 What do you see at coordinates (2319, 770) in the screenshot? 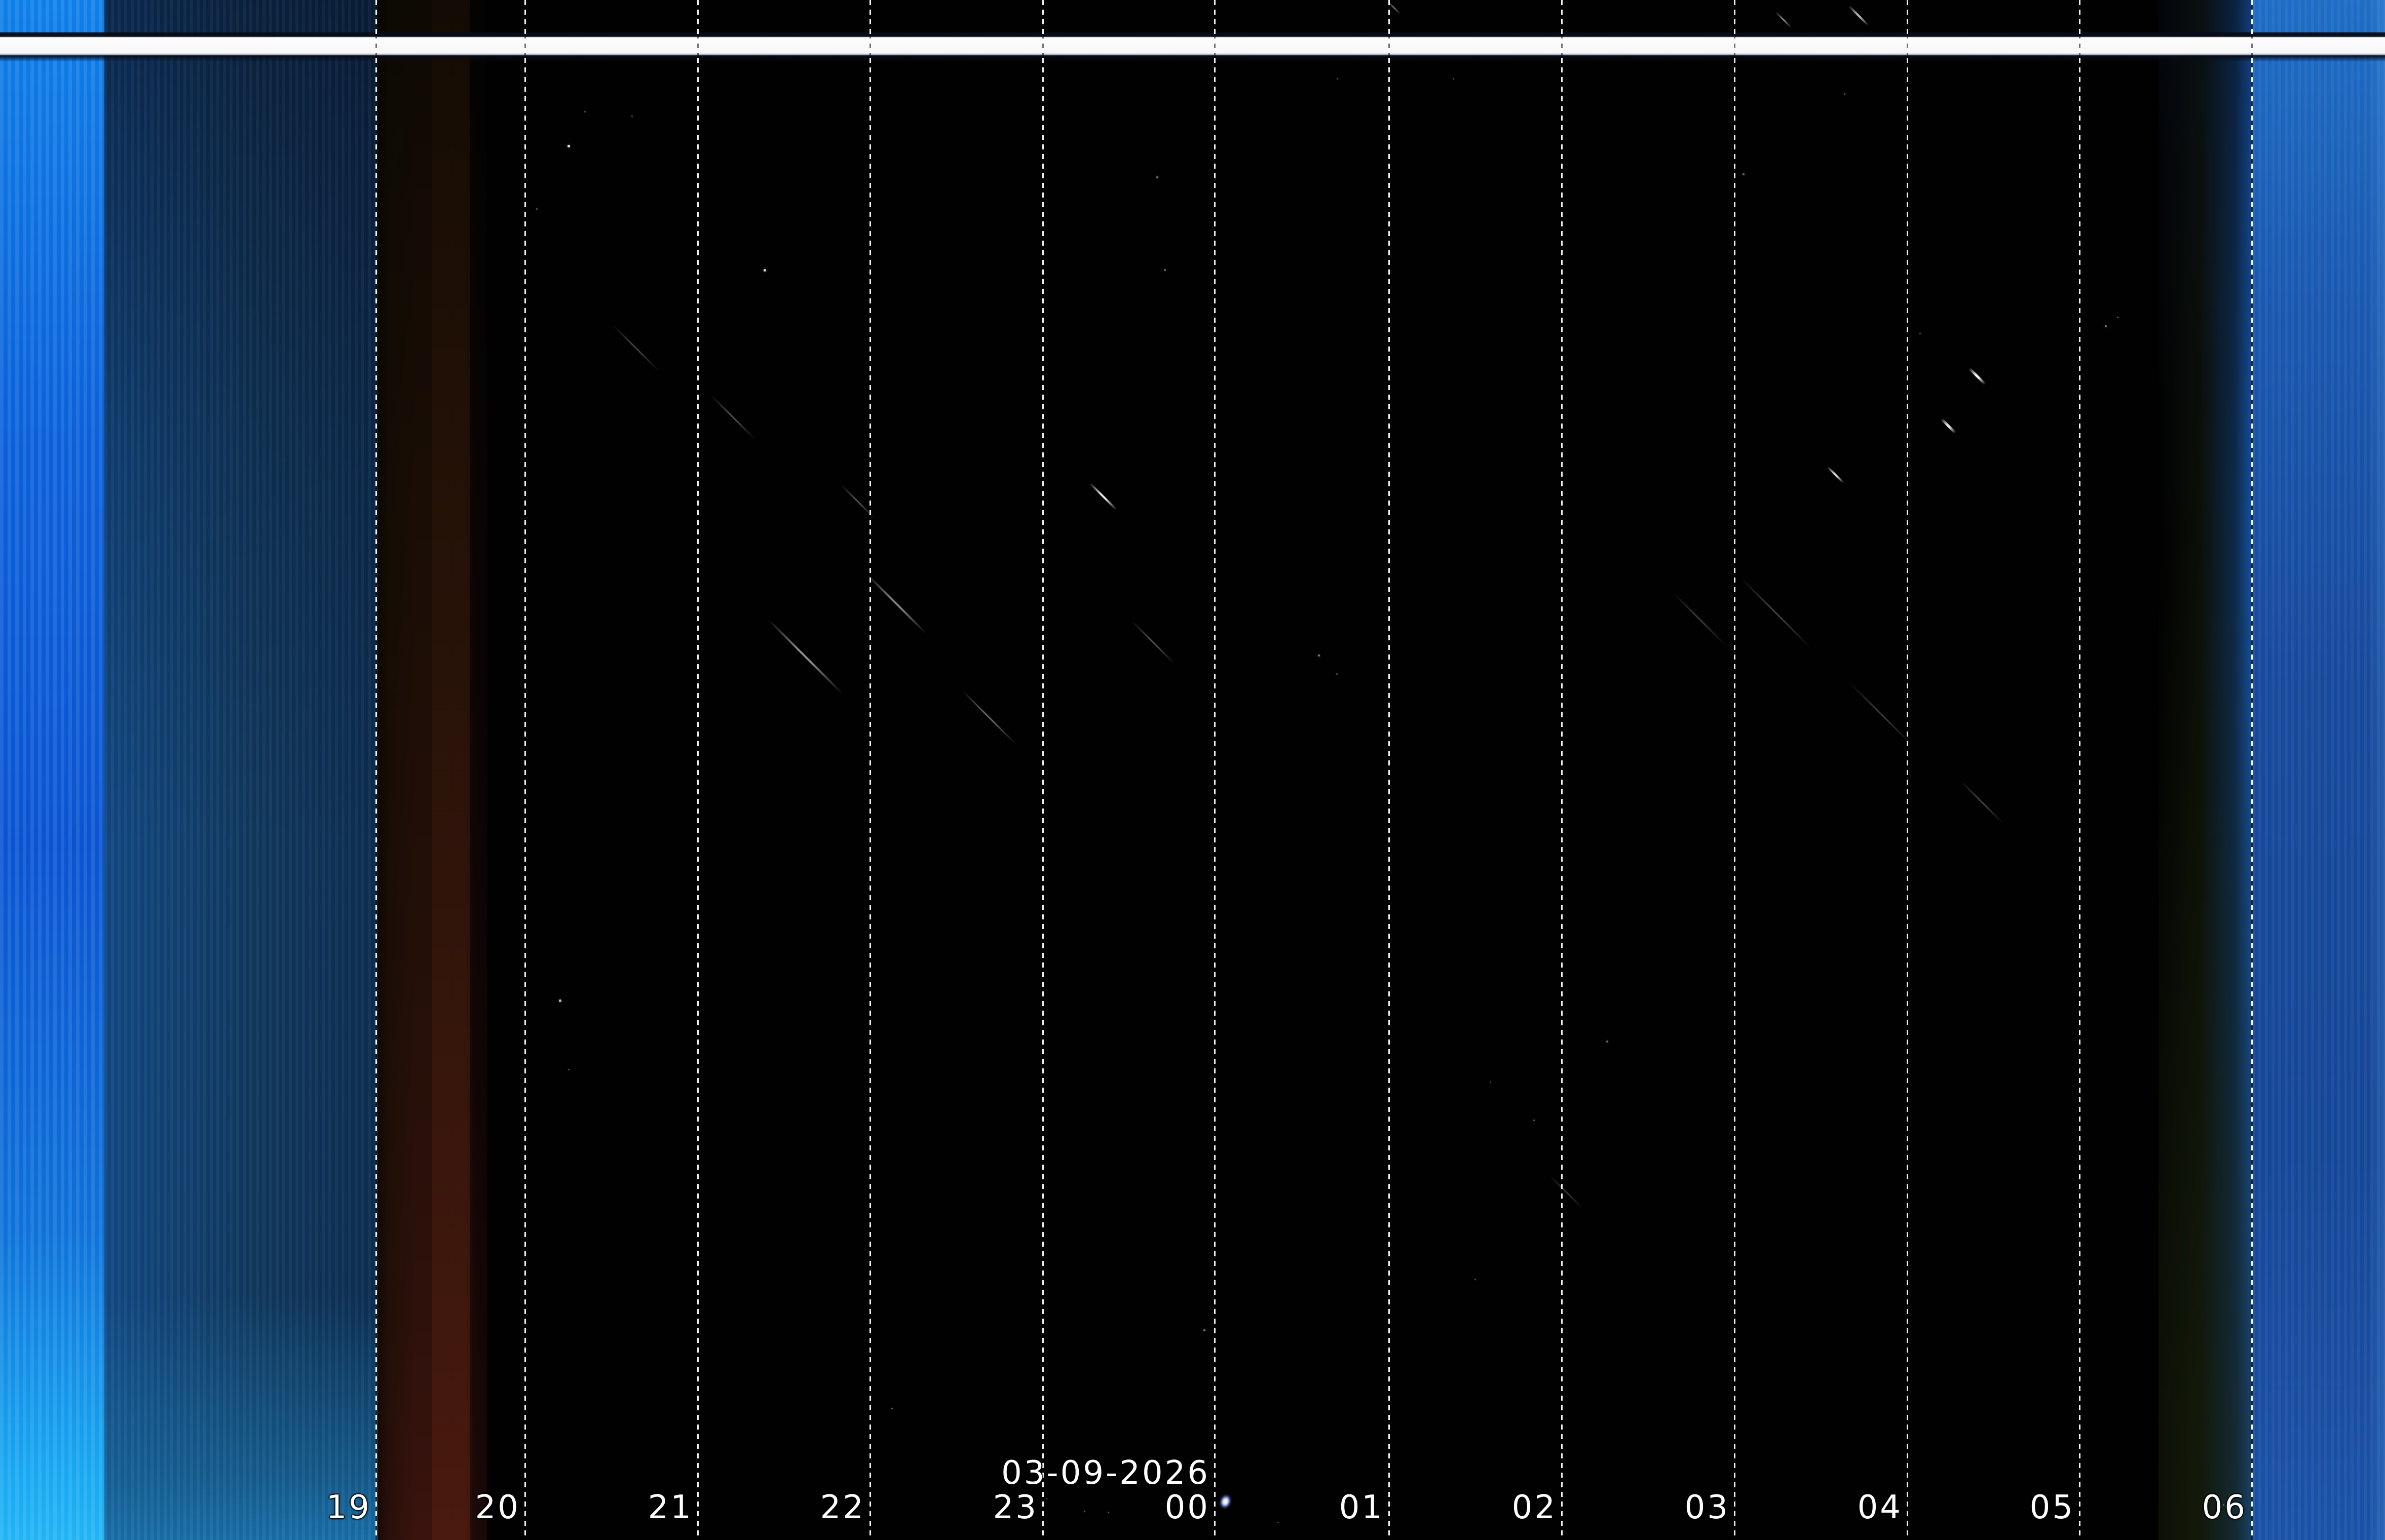
I see `band-twilight-right` at bounding box center [2319, 770].